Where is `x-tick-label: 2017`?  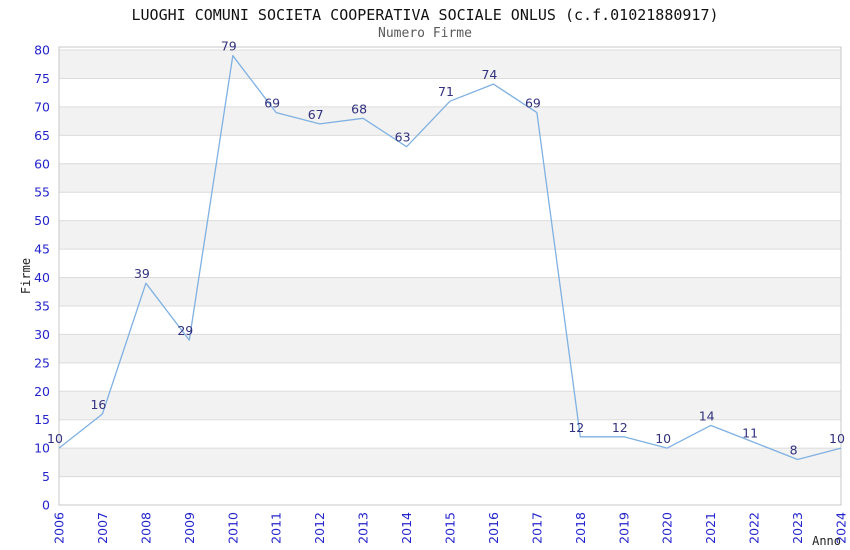 x-tick-label: 2017 is located at coordinates (536, 528).